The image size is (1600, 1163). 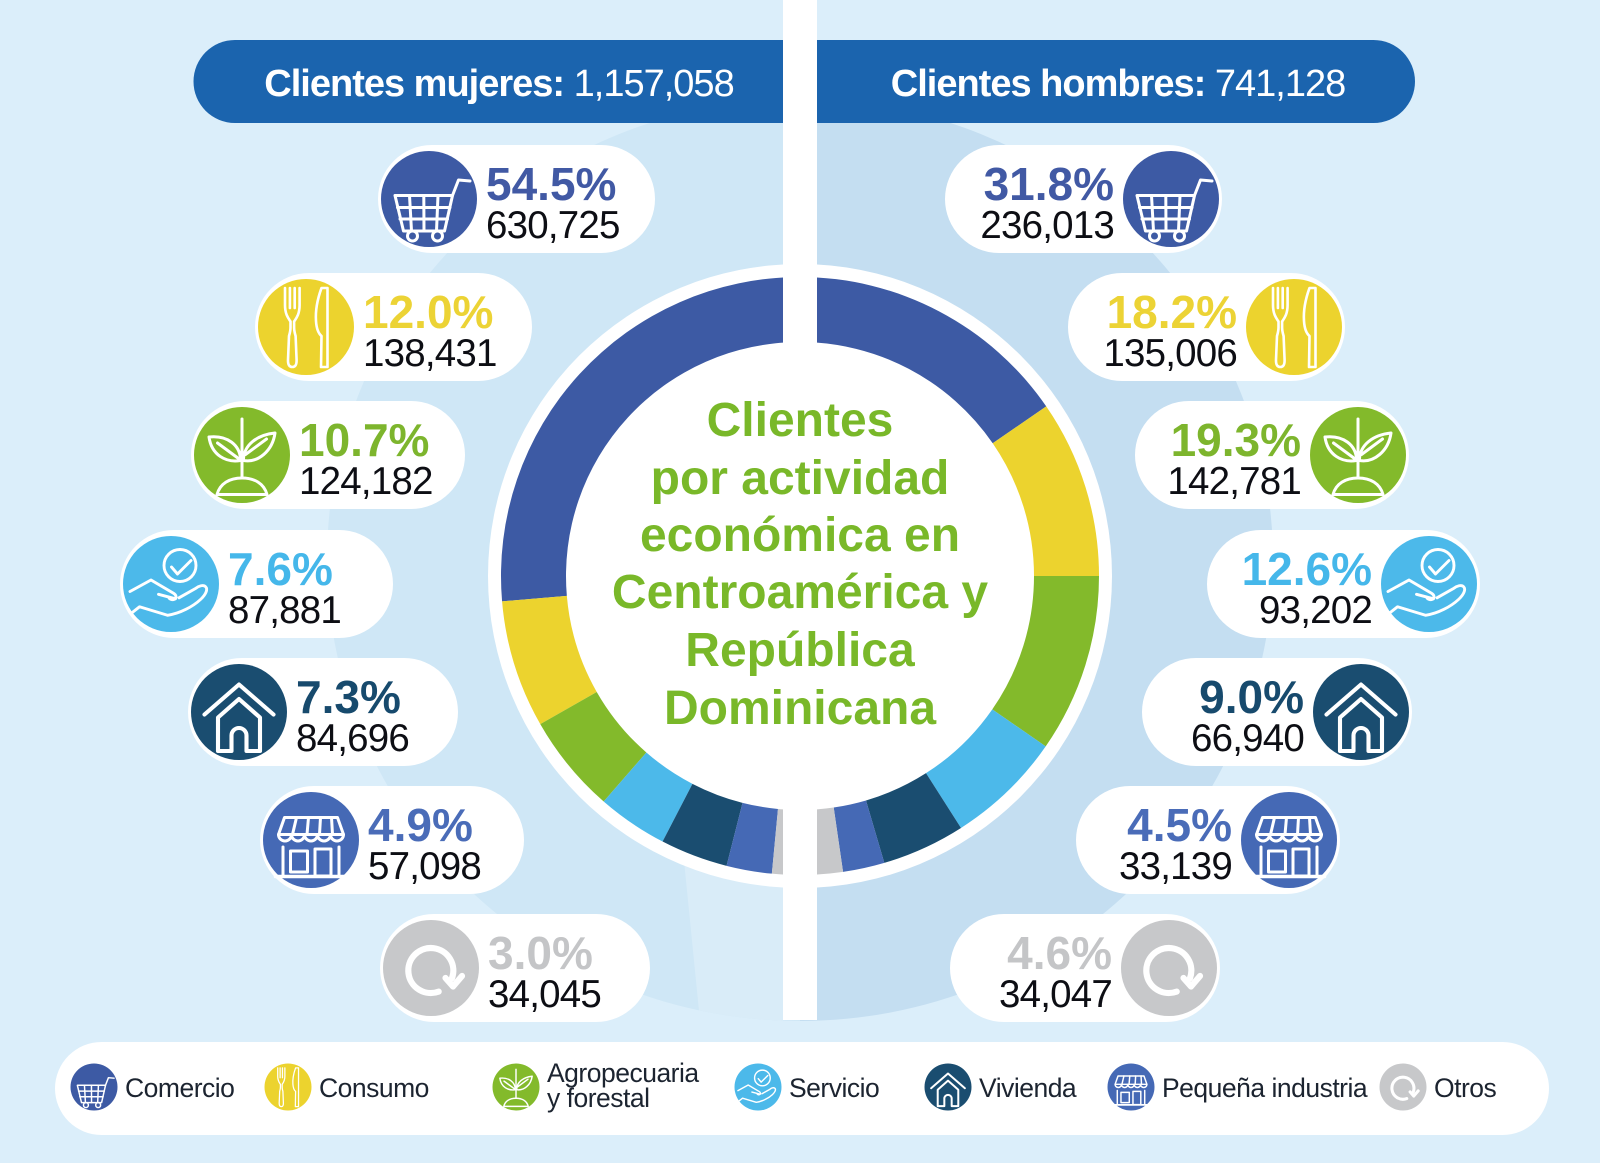 I want to click on svg-text: Servicio, so click(x=834, y=1088).